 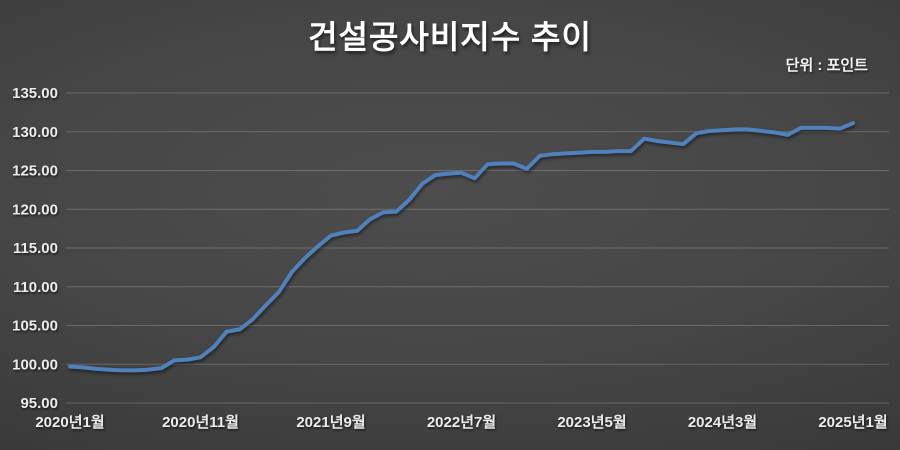 I want to click on x-axis-tick-label: 2020년1월, so click(x=69, y=422).